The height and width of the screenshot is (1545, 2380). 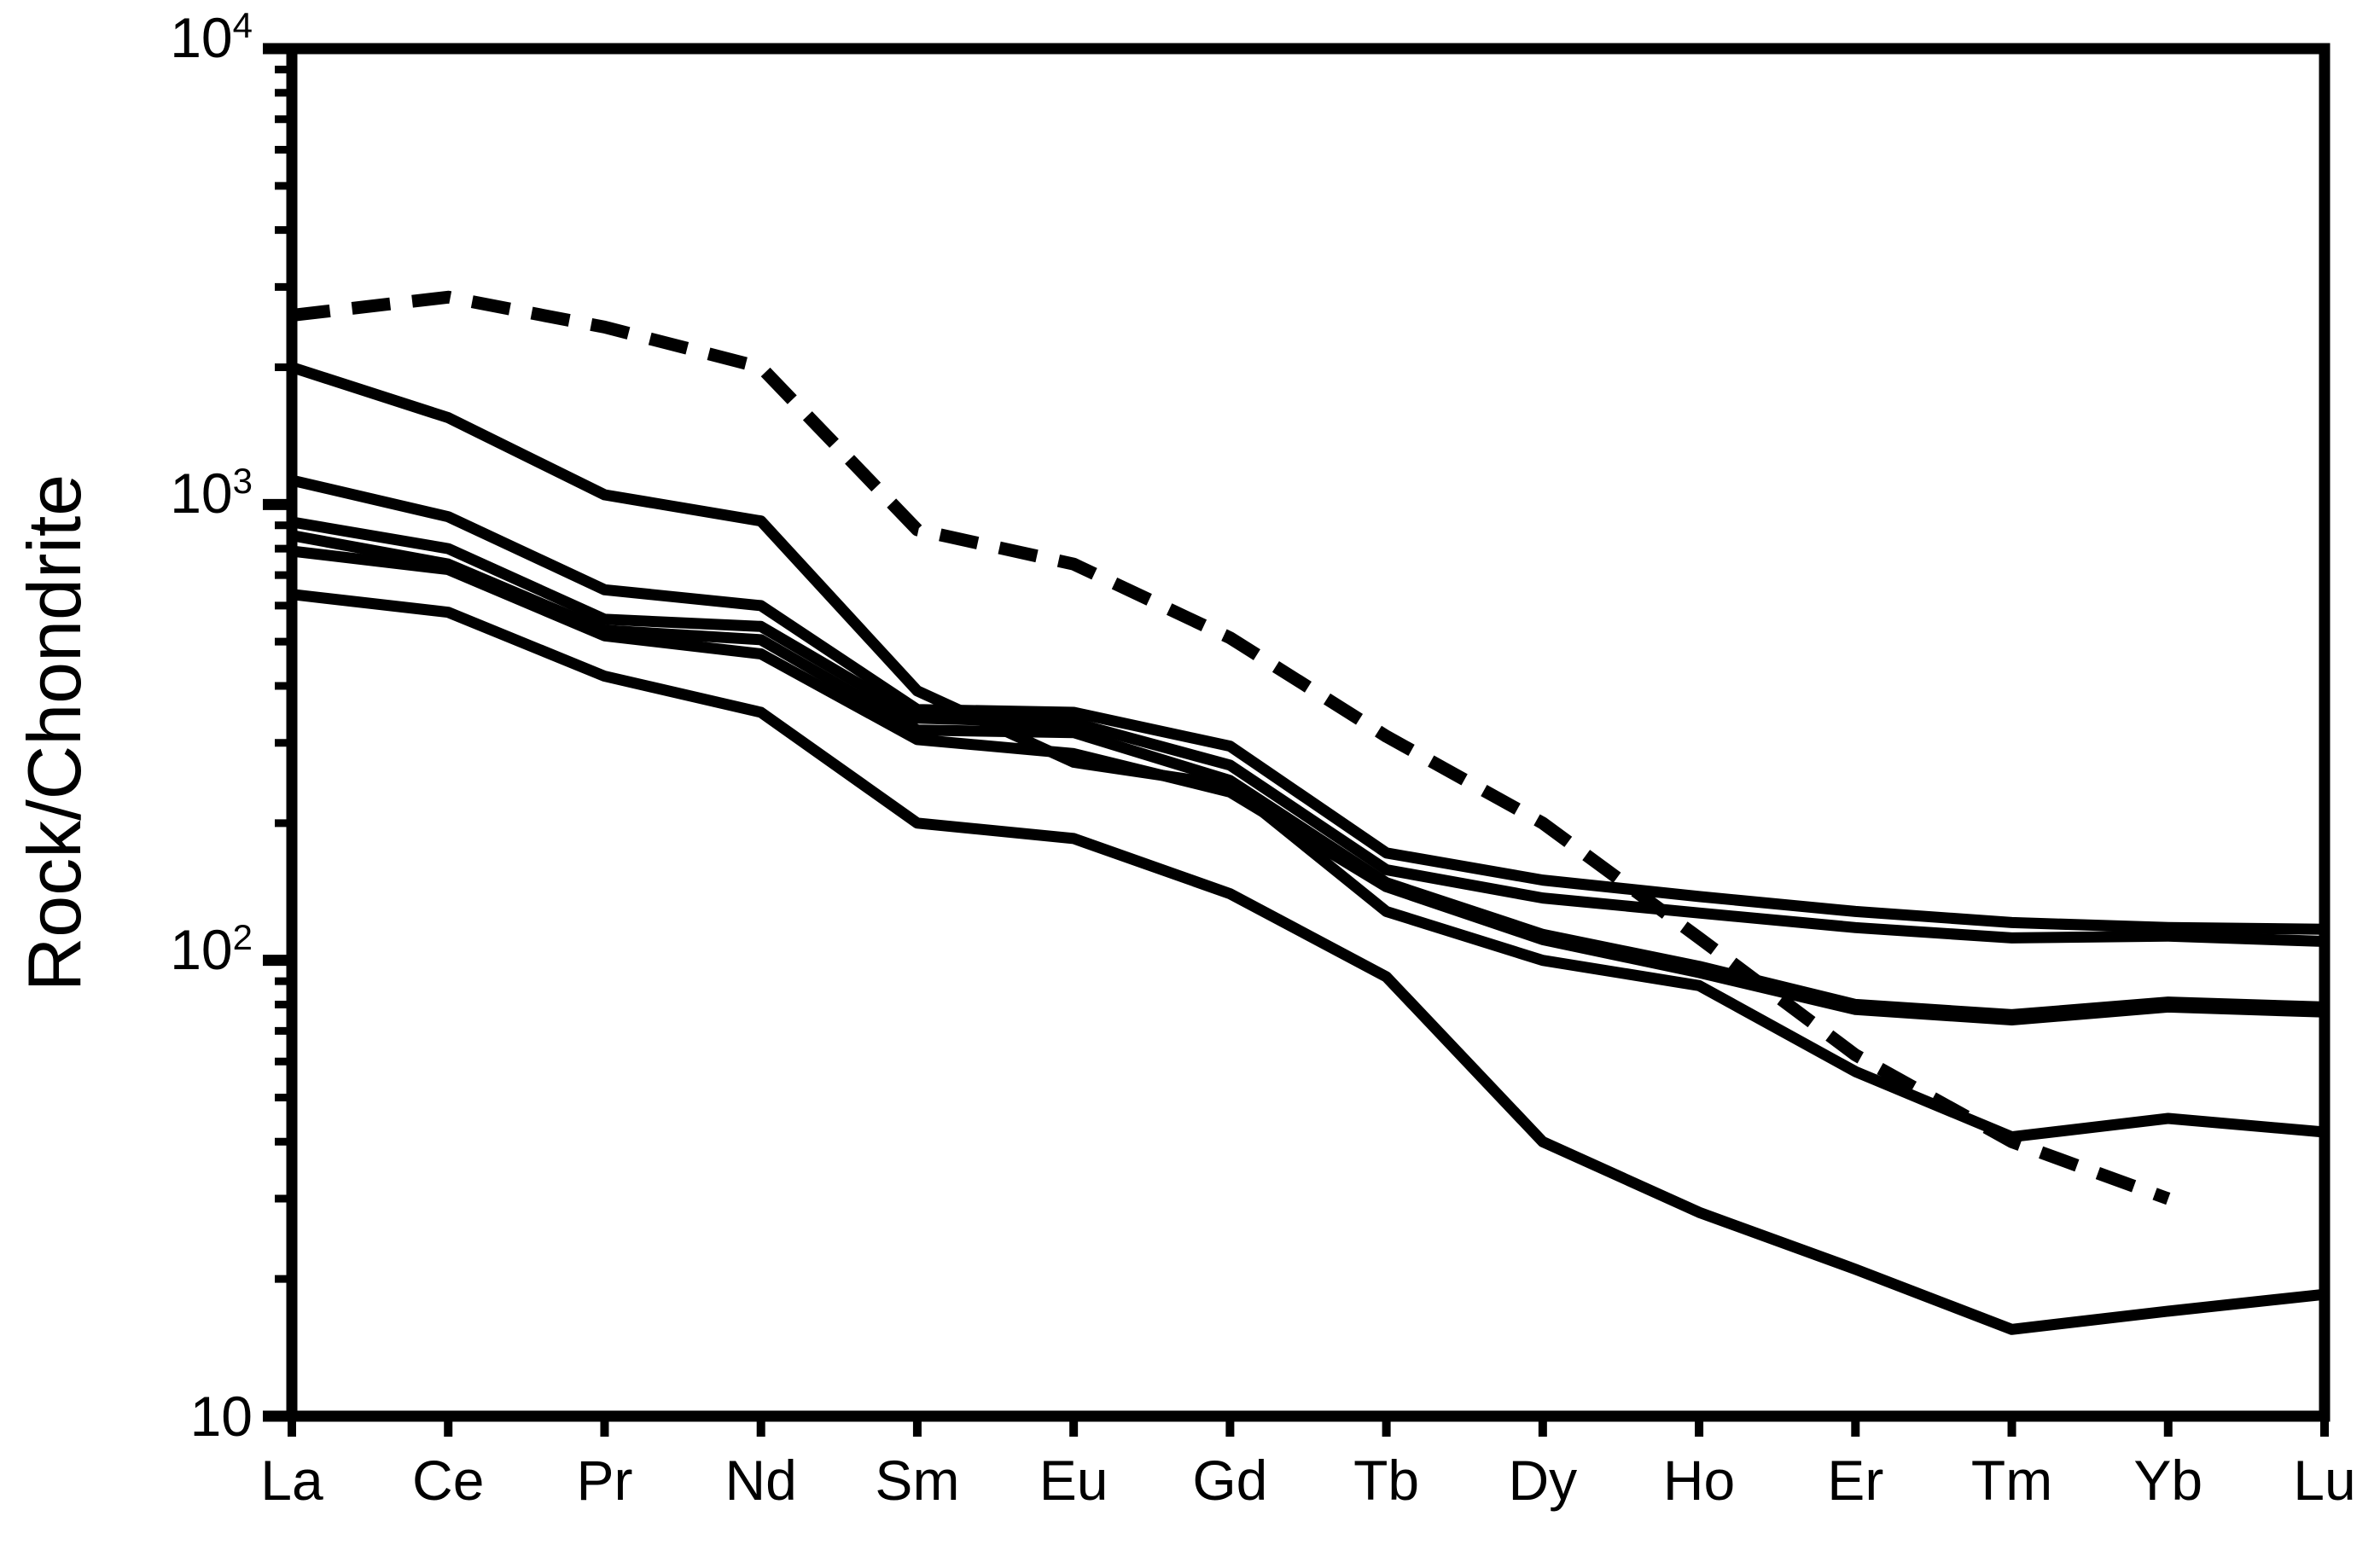 What do you see at coordinates (2168, 1480) in the screenshot?
I see `x-tick-label-Yb: Yb` at bounding box center [2168, 1480].